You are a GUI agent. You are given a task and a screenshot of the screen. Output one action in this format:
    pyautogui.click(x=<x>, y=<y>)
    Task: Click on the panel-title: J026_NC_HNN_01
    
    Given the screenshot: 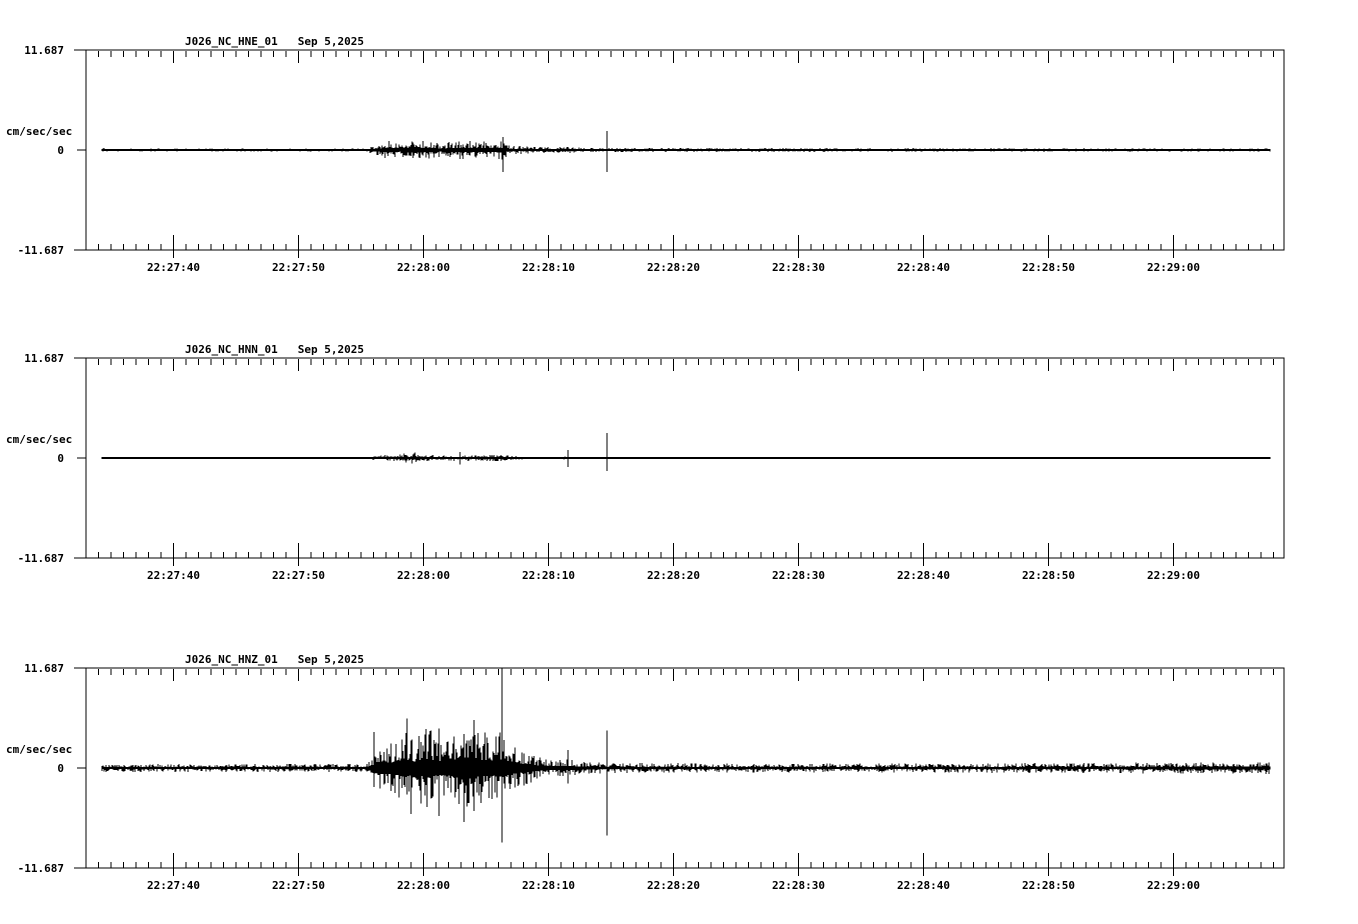 What is the action you would take?
    pyautogui.click(x=231, y=349)
    